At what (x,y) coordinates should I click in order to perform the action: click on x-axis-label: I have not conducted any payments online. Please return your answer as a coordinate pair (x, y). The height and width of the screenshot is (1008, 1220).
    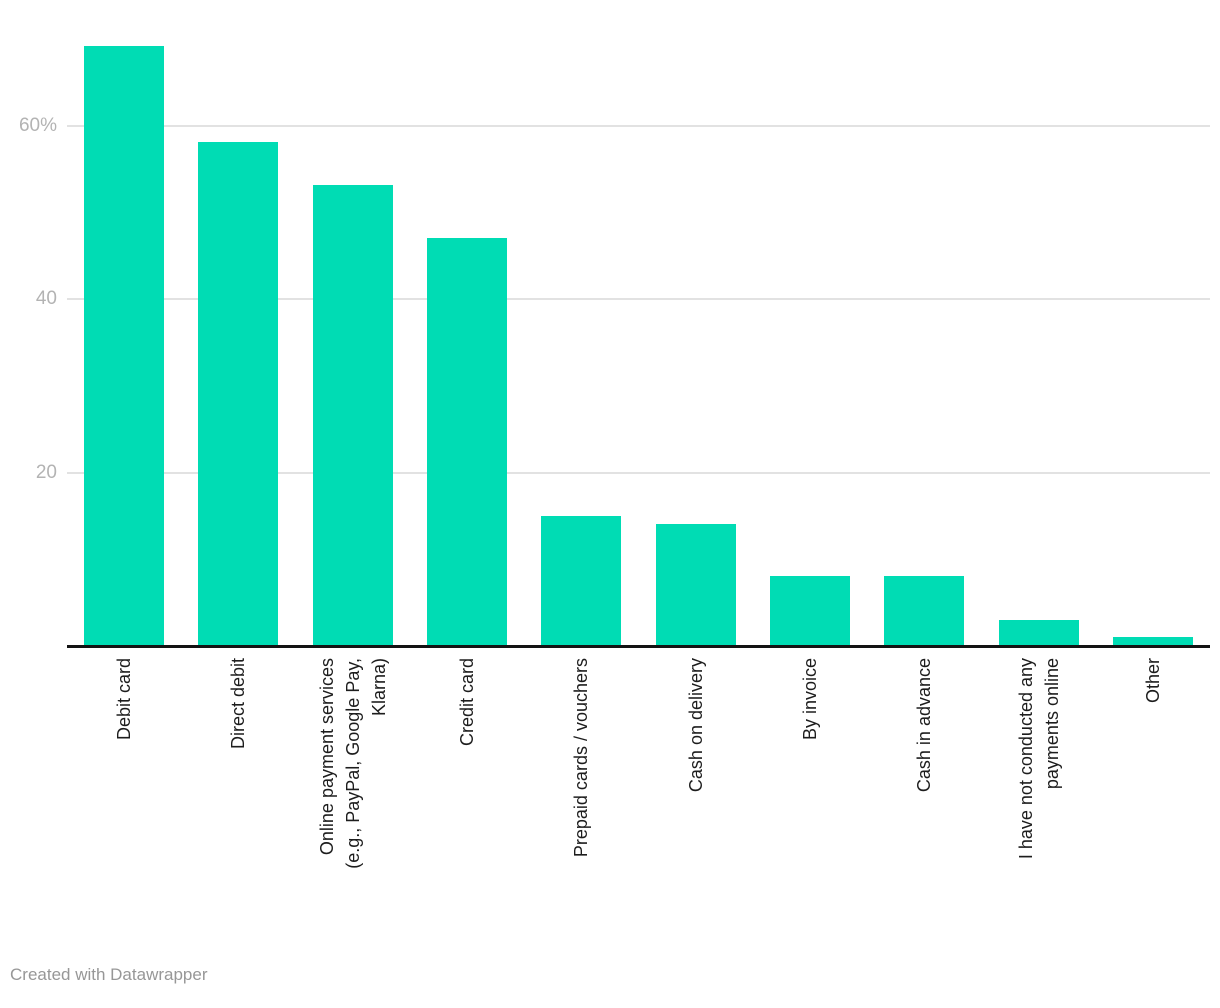
    Looking at the image, I should click on (1039, 759).